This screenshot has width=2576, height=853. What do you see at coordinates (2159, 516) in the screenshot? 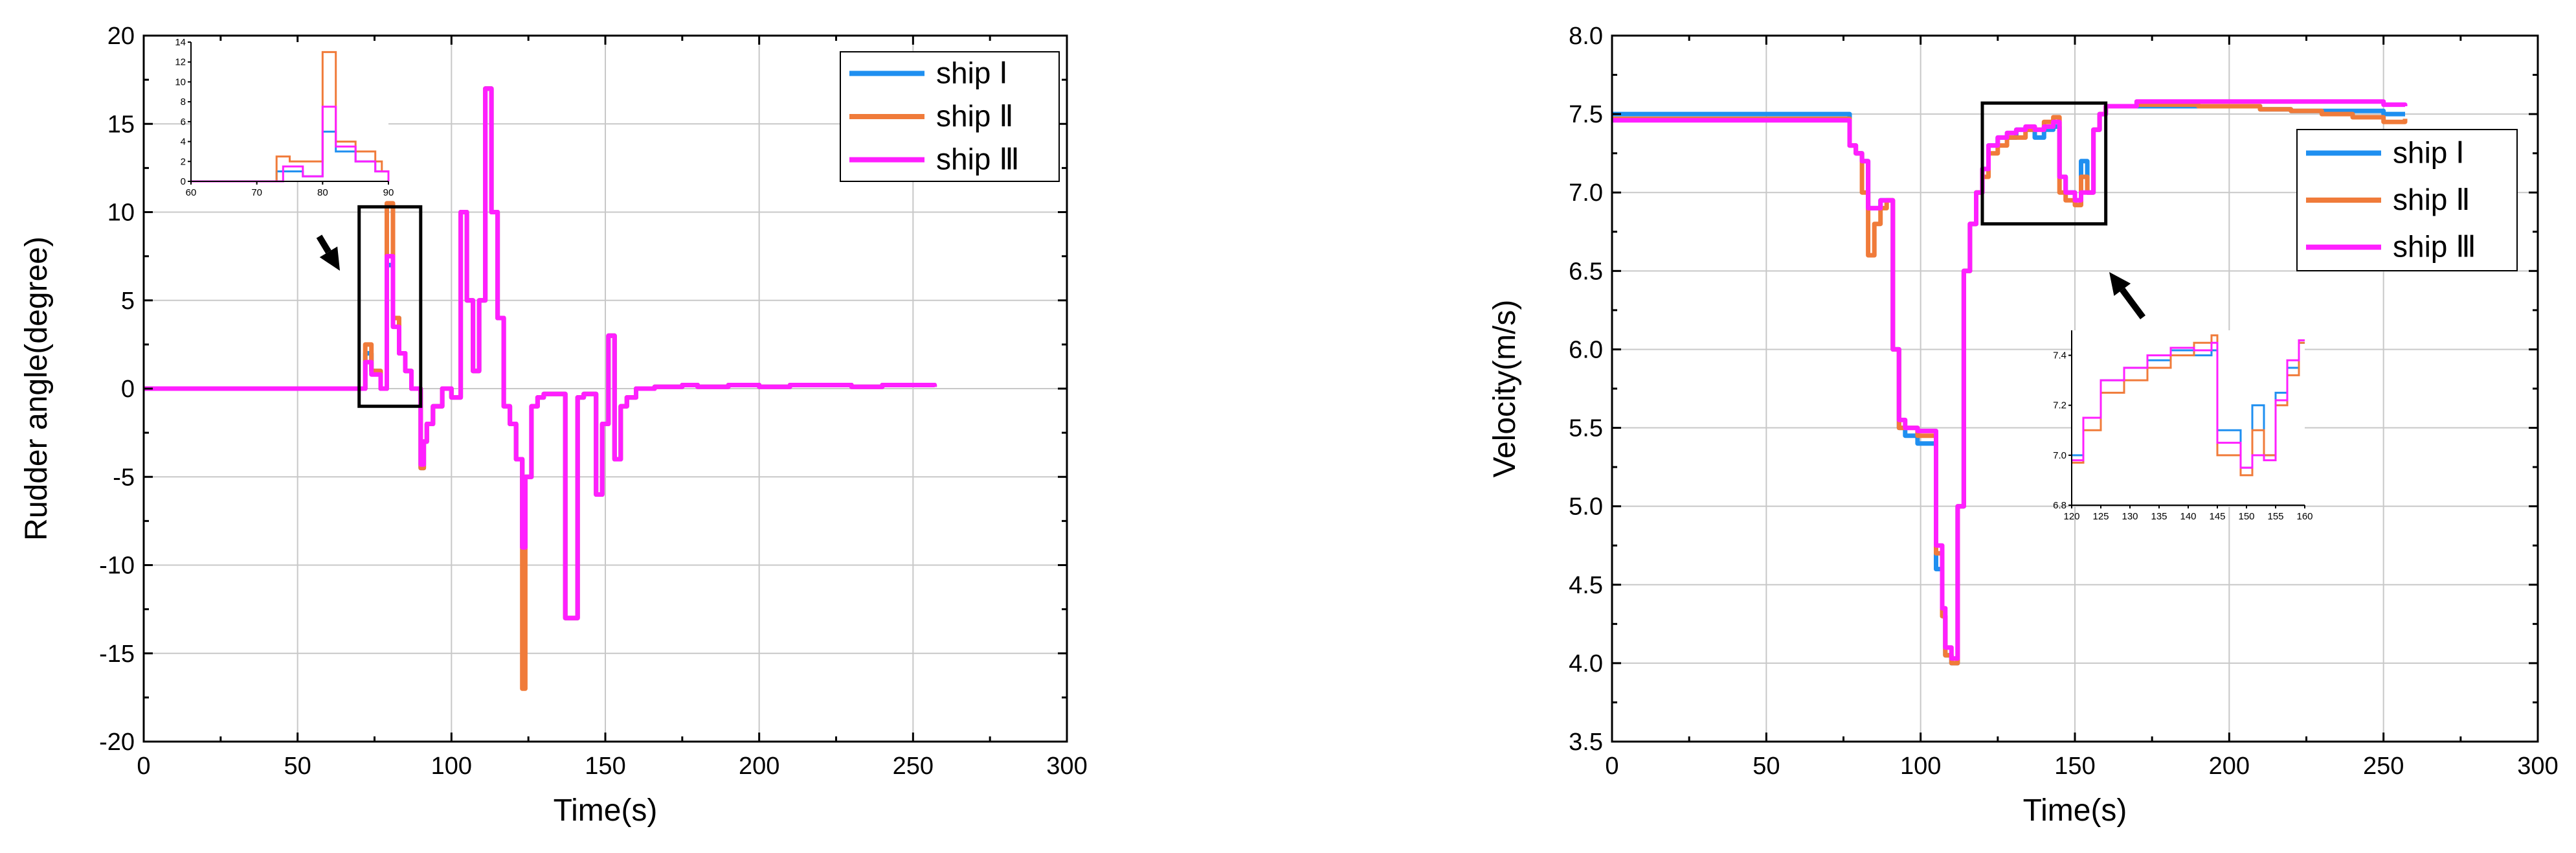
I see `inset-x-tick-label: 135` at bounding box center [2159, 516].